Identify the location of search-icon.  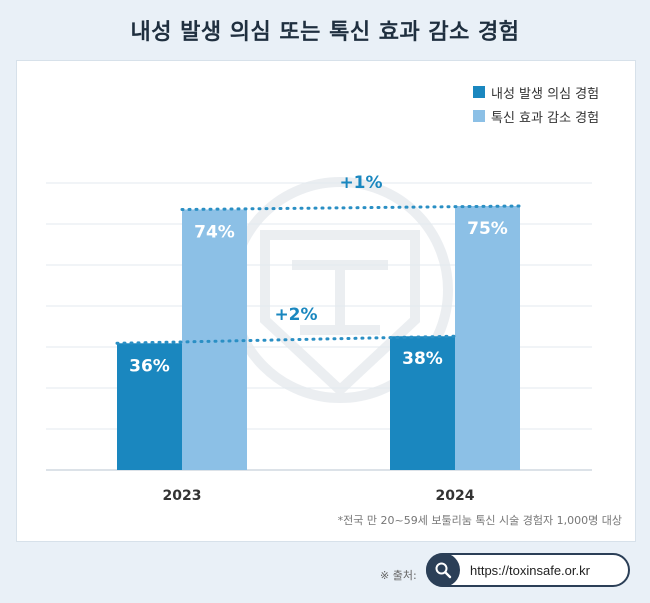
(443, 570).